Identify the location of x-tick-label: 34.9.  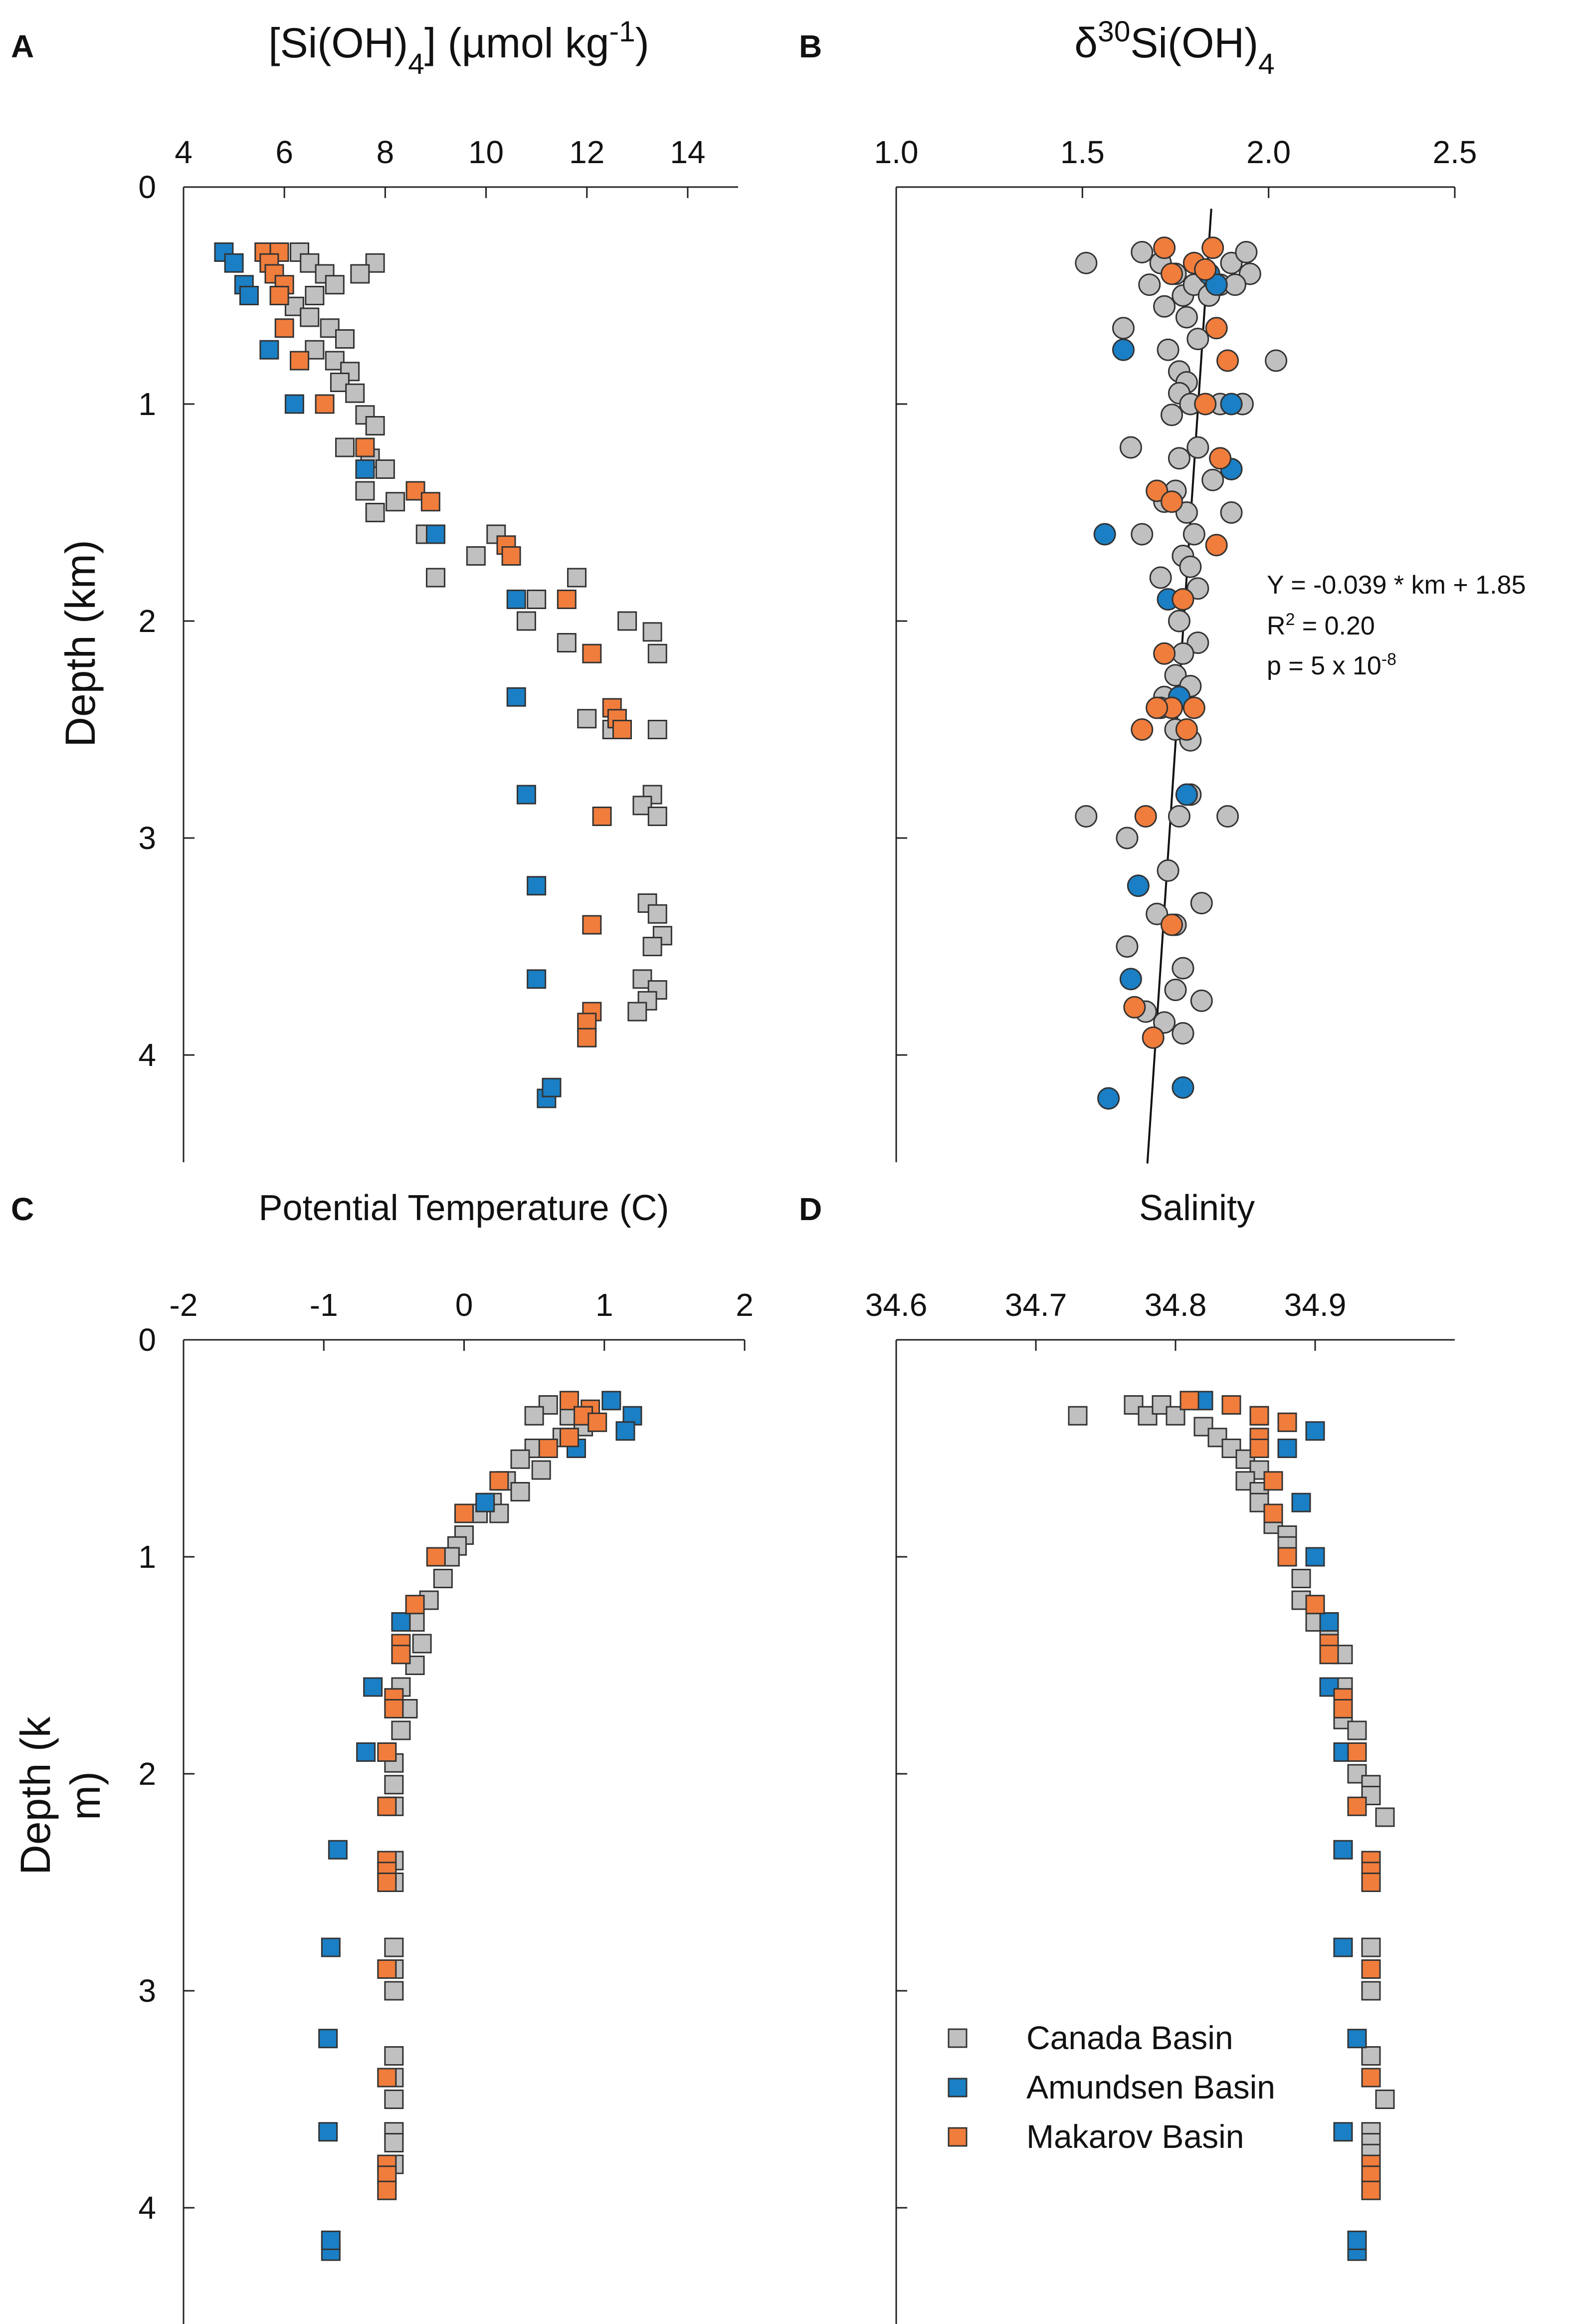
(1316, 1305).